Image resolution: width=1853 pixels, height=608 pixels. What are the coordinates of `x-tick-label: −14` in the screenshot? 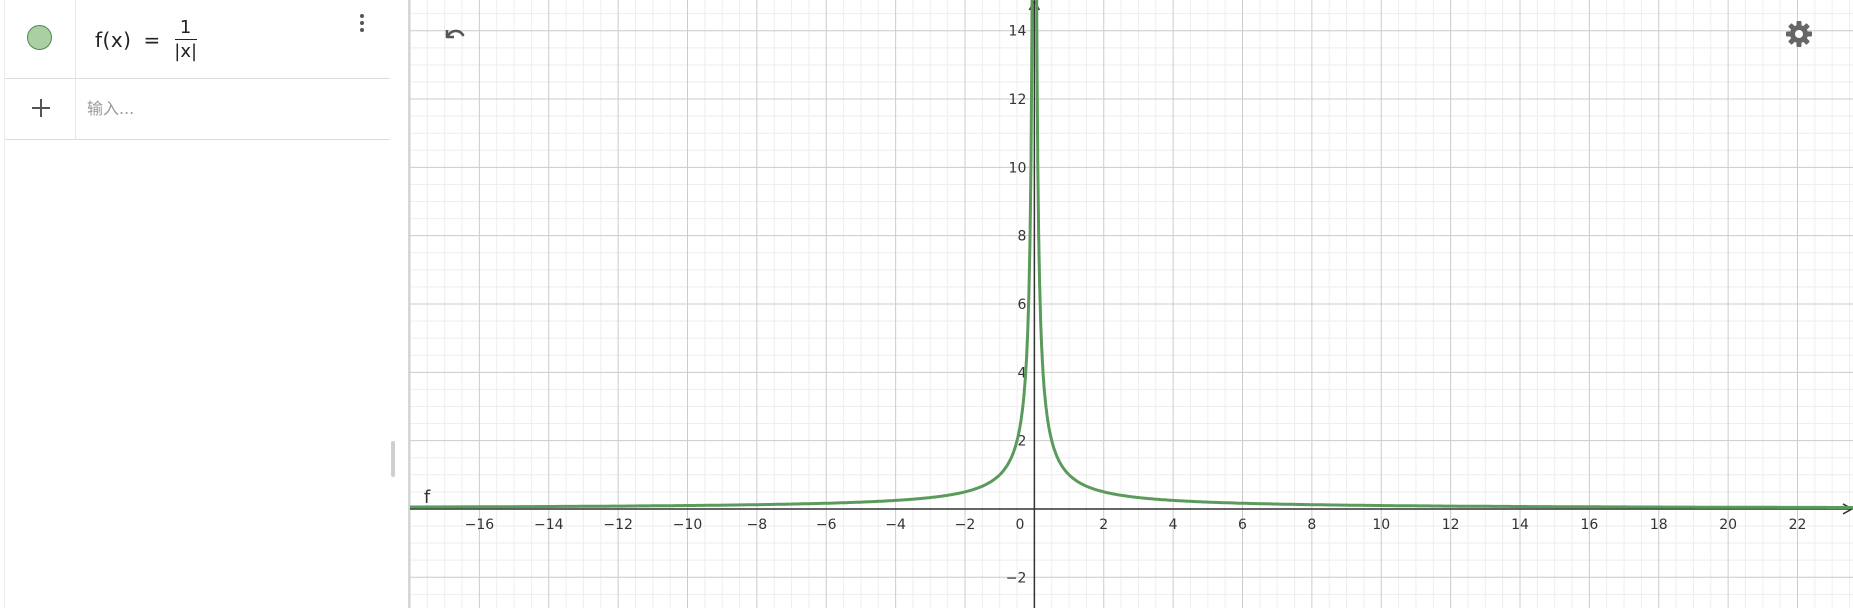 It's located at (549, 525).